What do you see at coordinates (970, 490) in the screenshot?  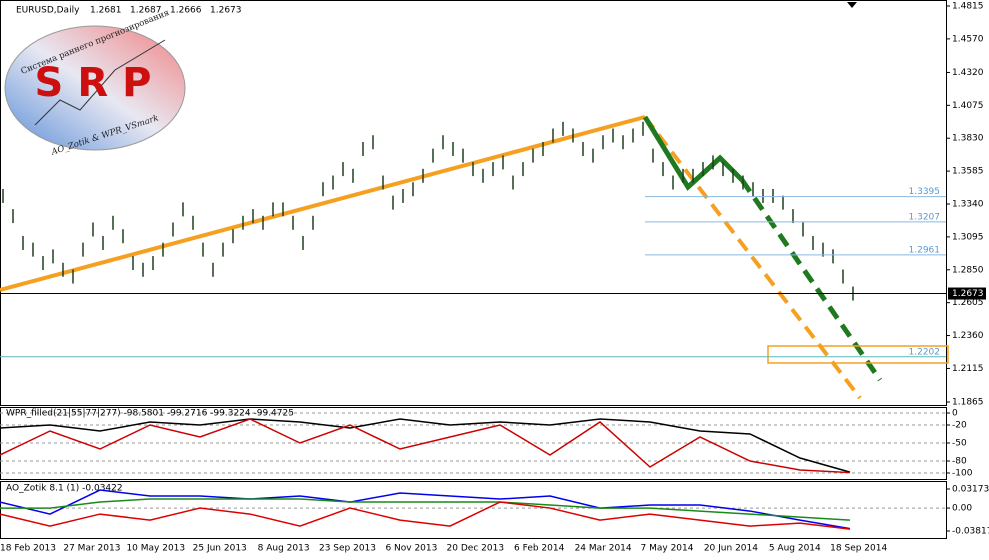 I see `y-tick-label: 0.03173` at bounding box center [970, 490].